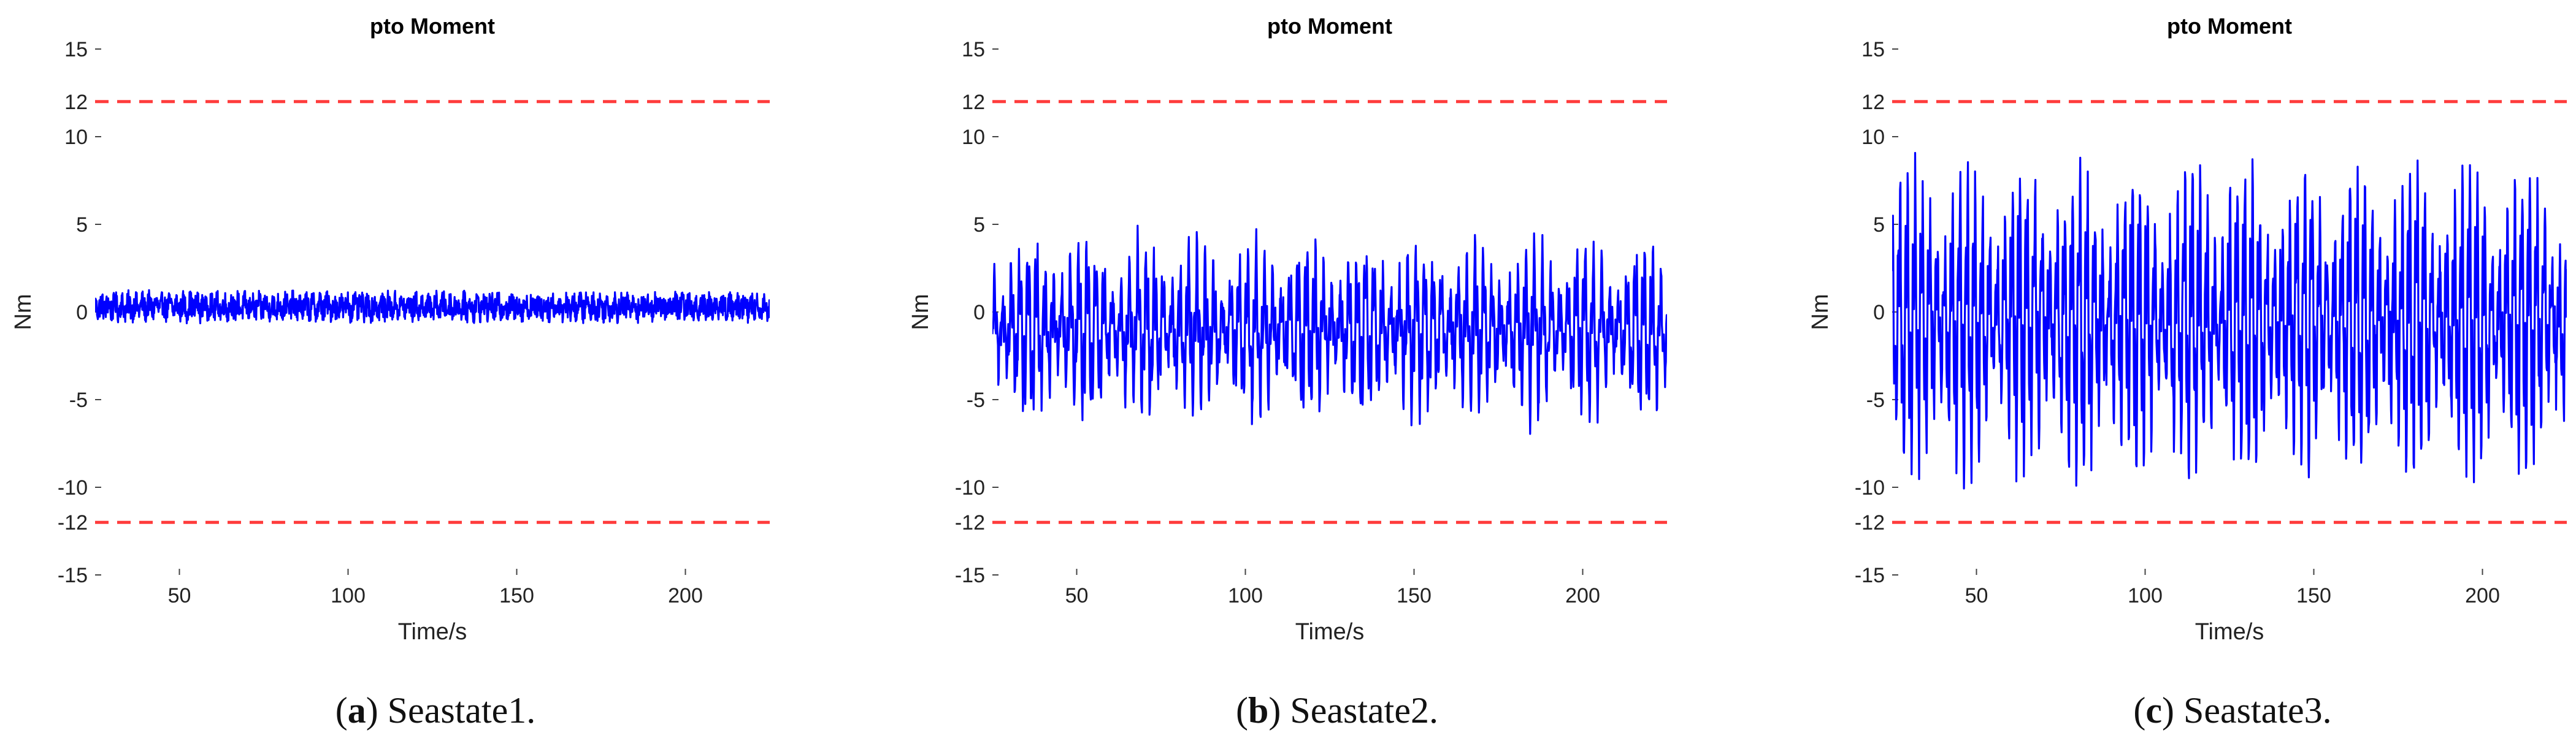  What do you see at coordinates (1353, 711) in the screenshot?
I see `caption-text: ) Seastate2.` at bounding box center [1353, 711].